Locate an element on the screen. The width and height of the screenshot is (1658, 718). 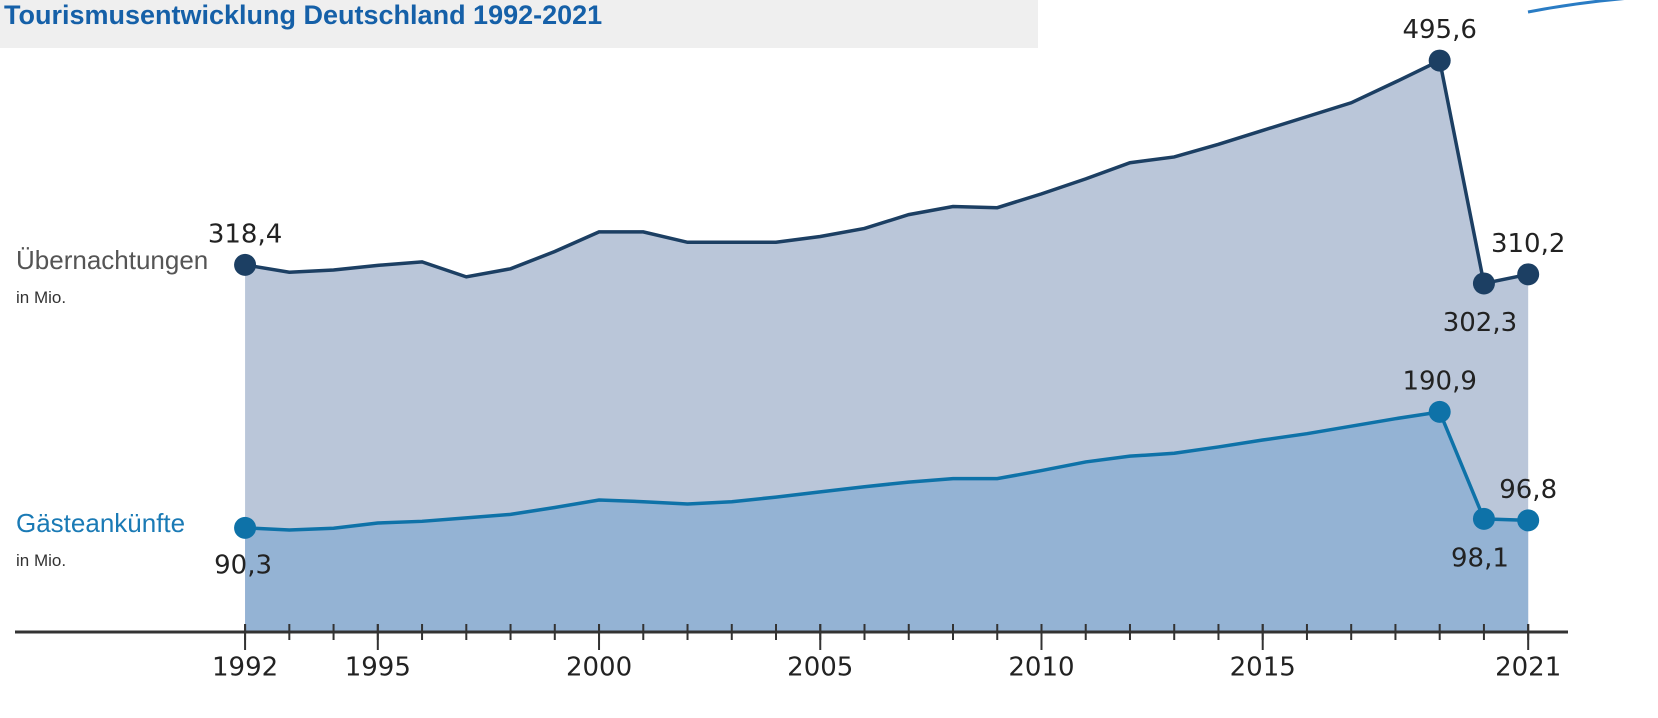
x-tick-label: 1995 is located at coordinates (378, 668).